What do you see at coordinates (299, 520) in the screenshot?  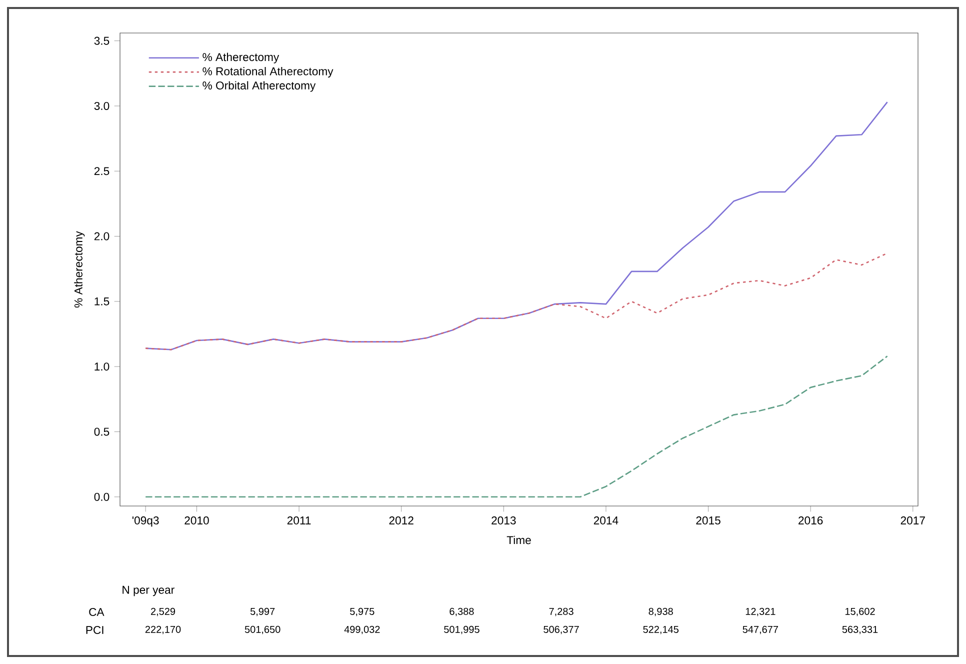 I see `x-tick-label: 2011` at bounding box center [299, 520].